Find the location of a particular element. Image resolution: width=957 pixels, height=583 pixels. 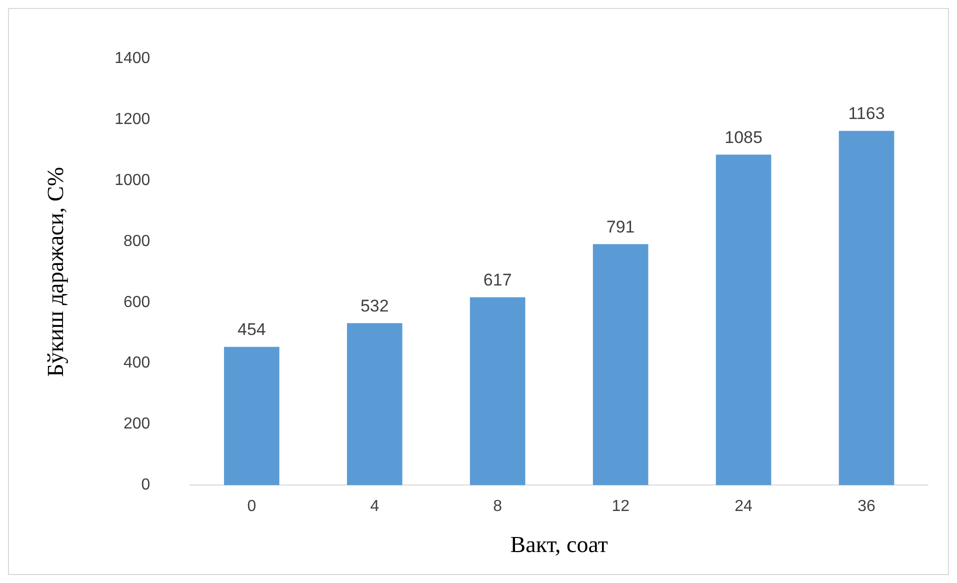

y-tick-label: 1400 is located at coordinates (132, 59).